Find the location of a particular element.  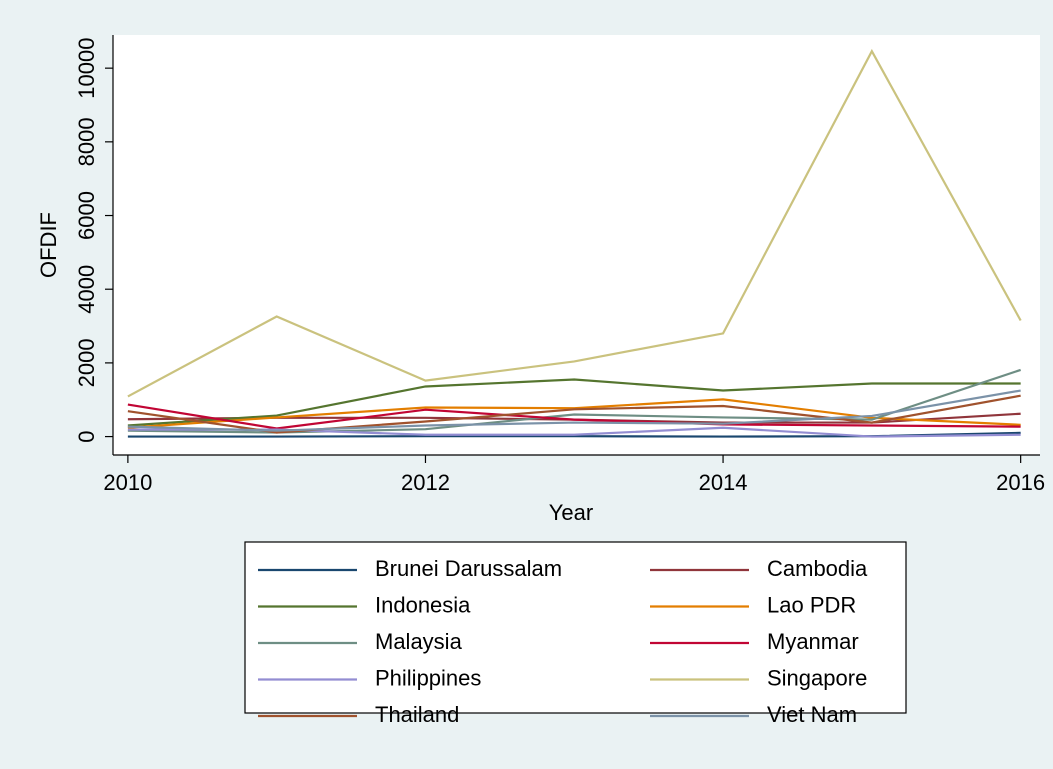

y-tick-label: 0 is located at coordinates (86, 436).